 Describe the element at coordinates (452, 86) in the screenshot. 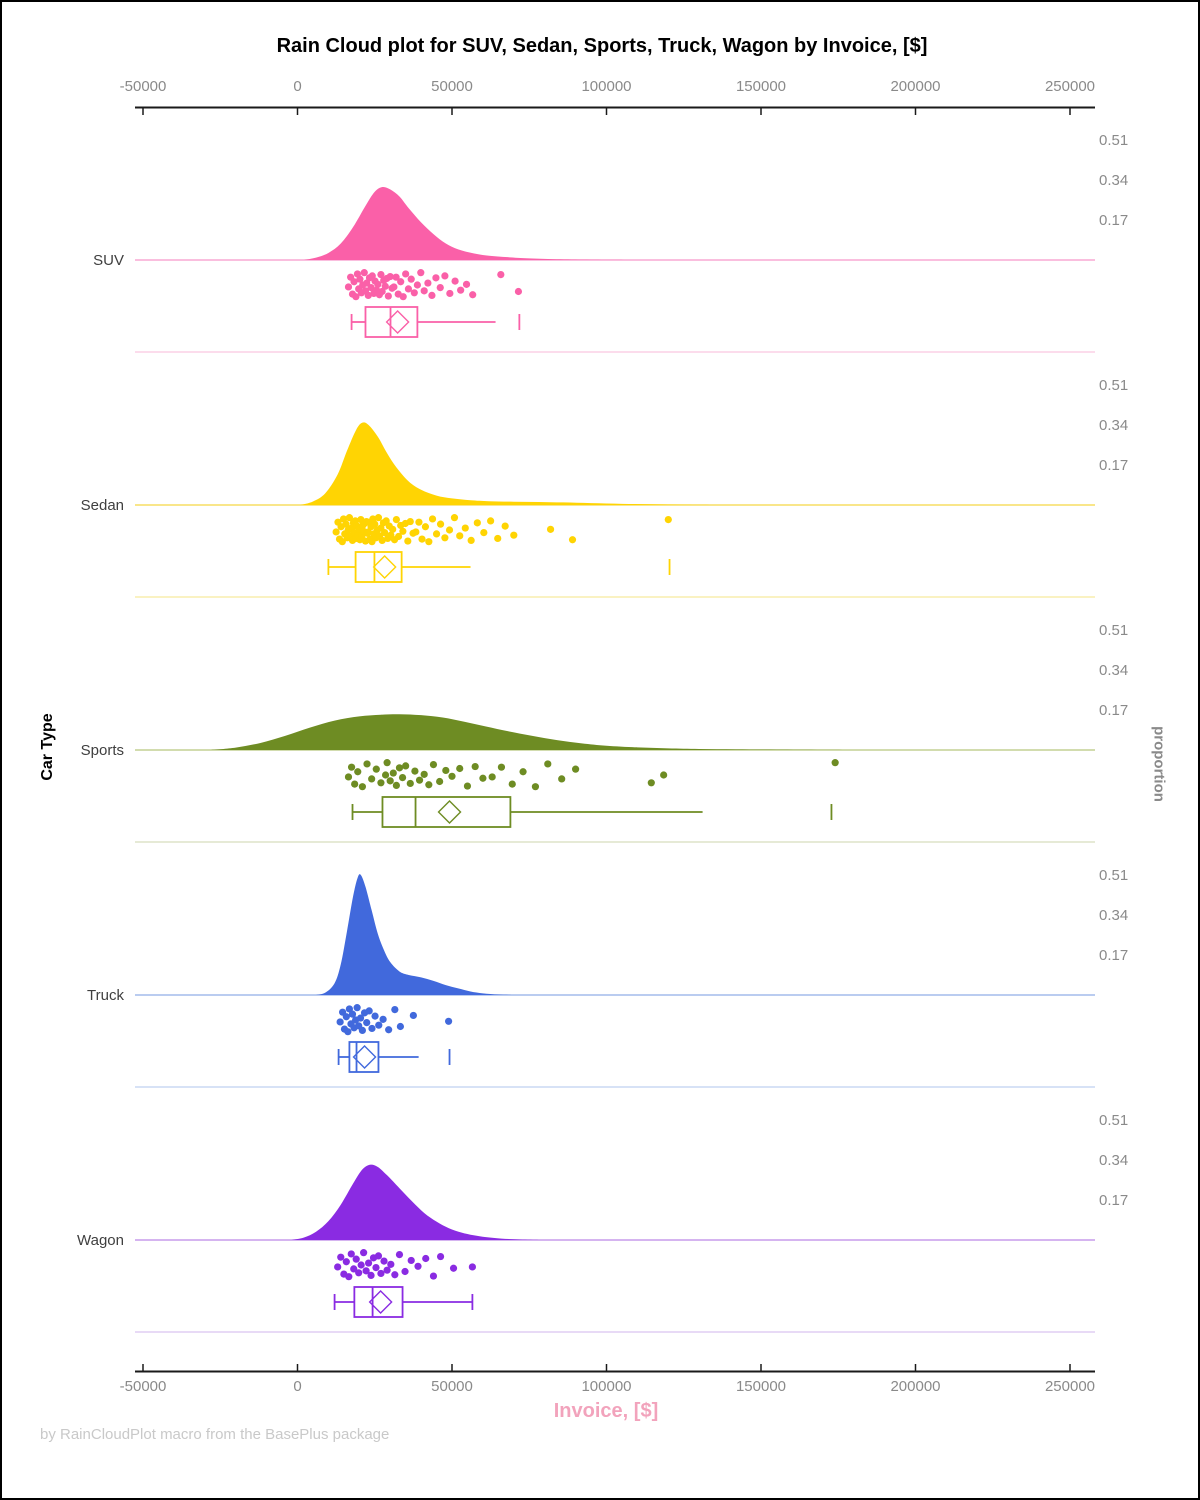

I see `x-tick-label-top: 50000` at that location.